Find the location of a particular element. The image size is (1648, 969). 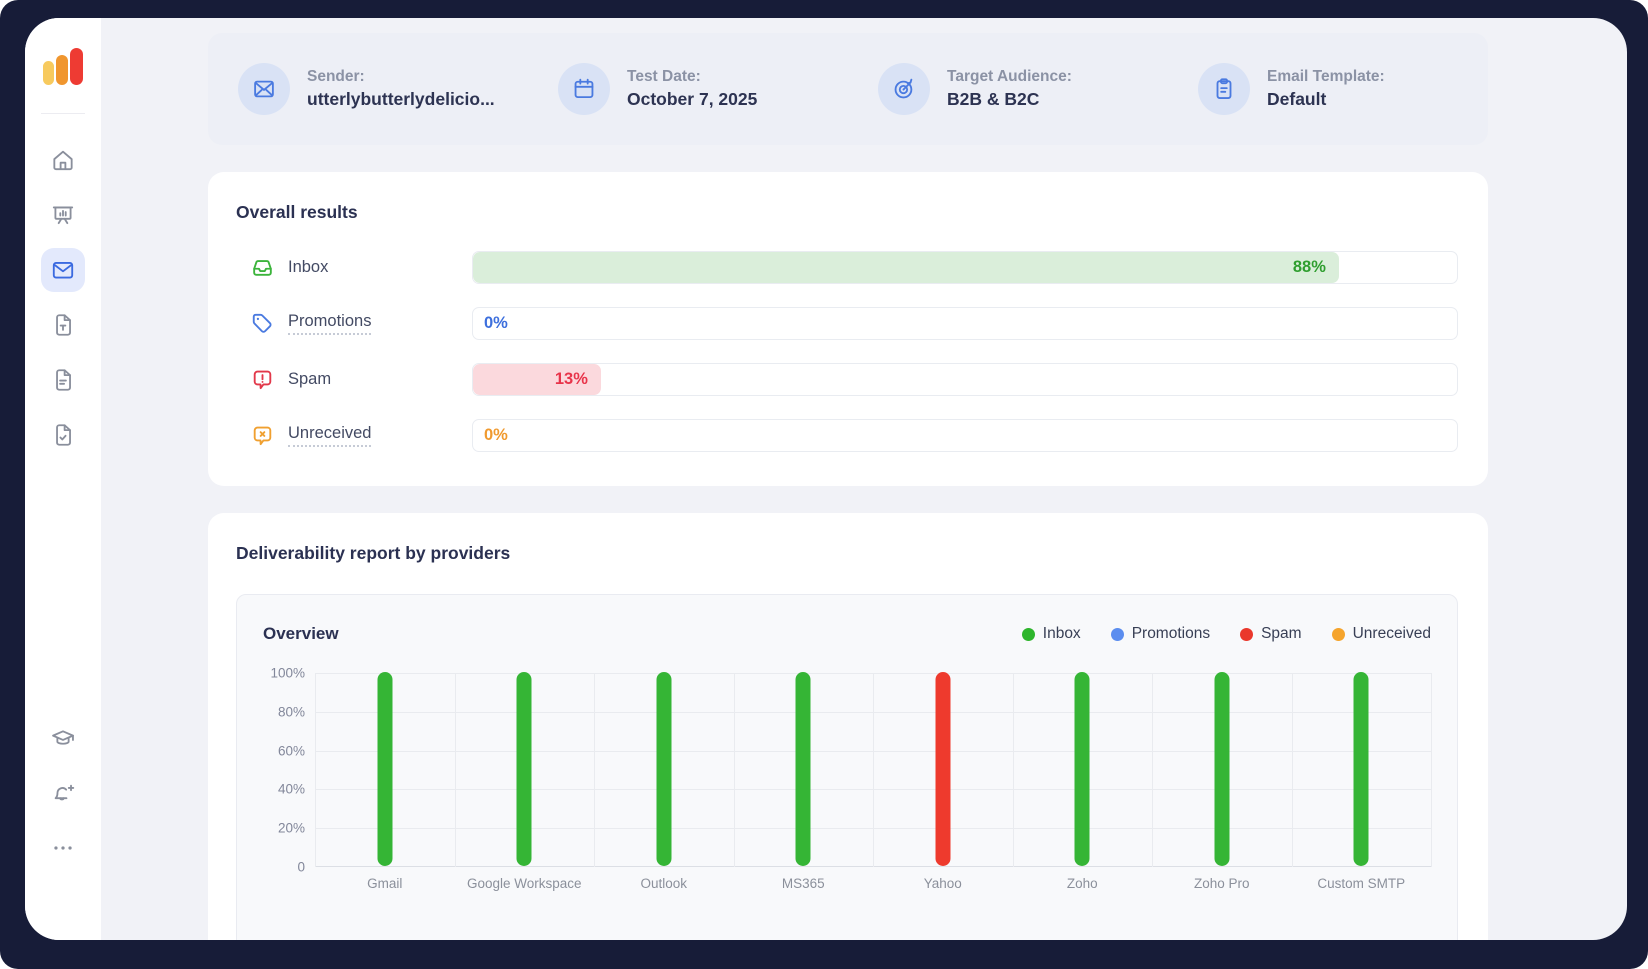

mail-icon is located at coordinates (63, 270).